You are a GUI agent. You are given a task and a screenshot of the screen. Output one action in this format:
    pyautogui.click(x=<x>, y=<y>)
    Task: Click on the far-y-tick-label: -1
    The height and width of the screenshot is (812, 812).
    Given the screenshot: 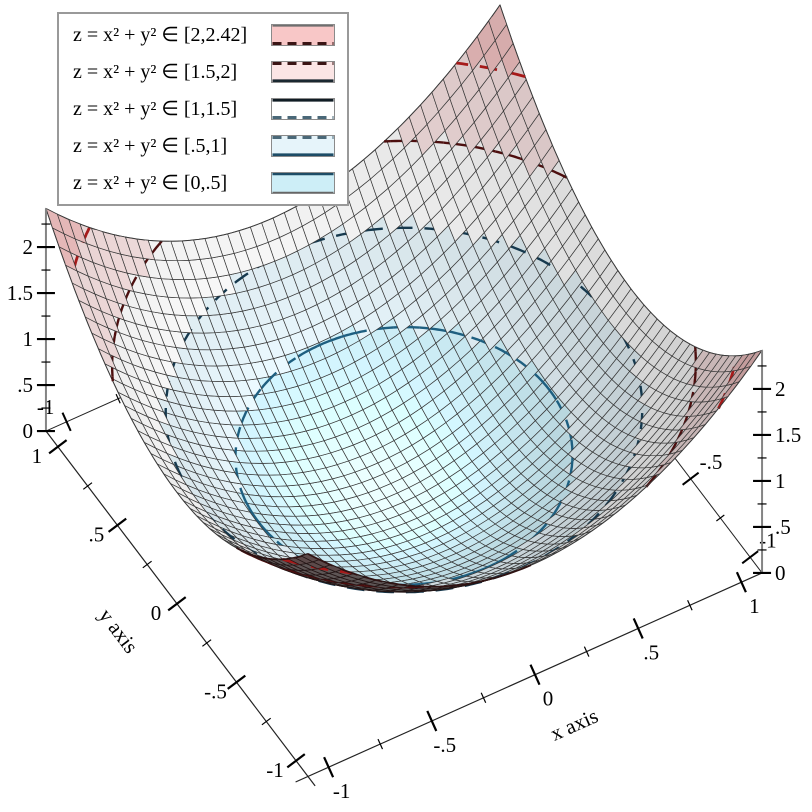 What is the action you would take?
    pyautogui.click(x=768, y=540)
    